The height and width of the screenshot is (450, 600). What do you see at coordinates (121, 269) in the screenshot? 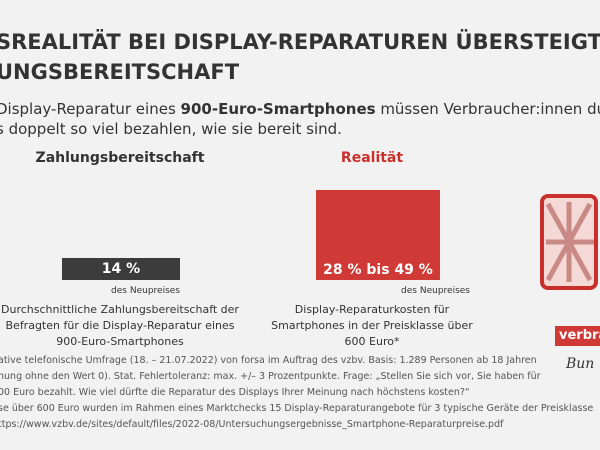
I see `bar: 14 %` at bounding box center [121, 269].